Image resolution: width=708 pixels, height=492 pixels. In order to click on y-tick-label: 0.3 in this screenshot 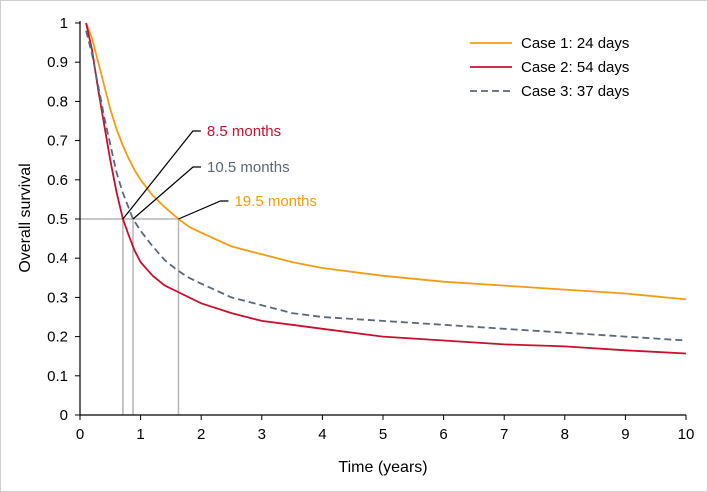, I will do `click(57, 297)`.